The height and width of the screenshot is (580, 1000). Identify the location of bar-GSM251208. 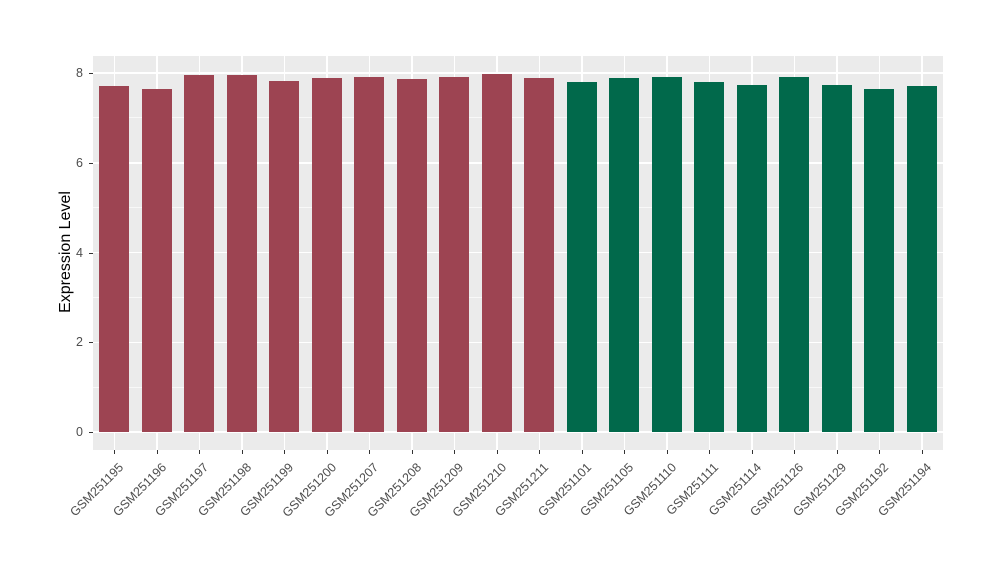
(411, 255).